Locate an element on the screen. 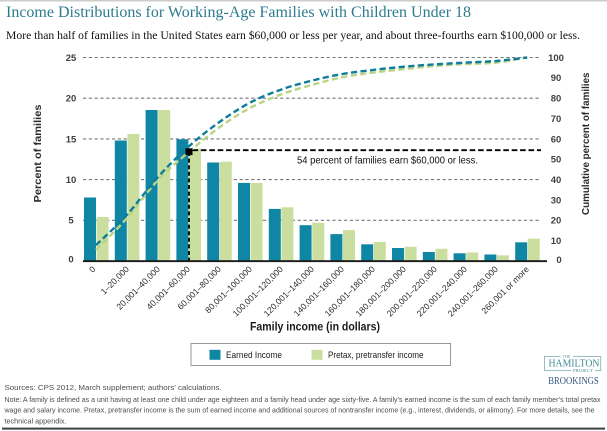  svg-text: 60 is located at coordinates (556, 139).